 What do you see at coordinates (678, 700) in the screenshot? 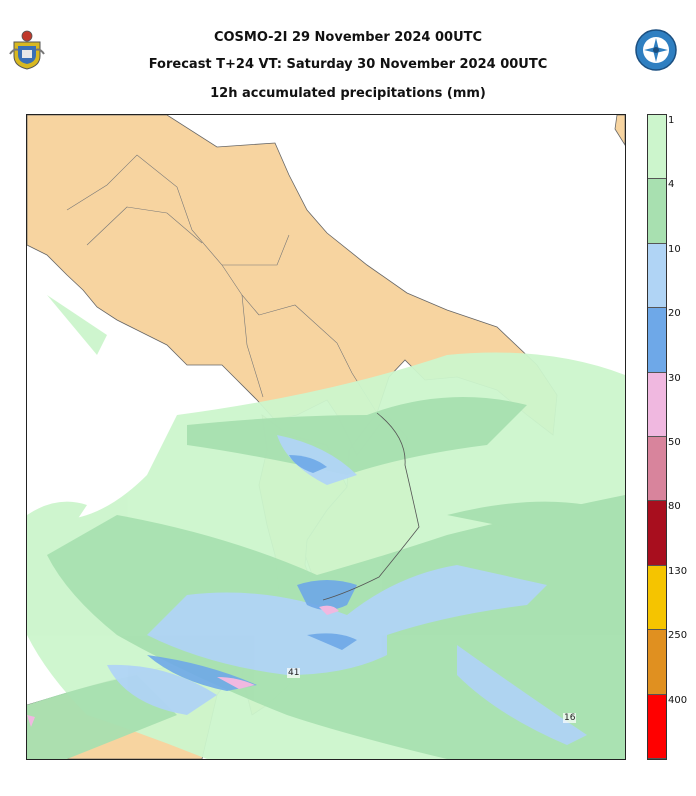
I see `colorbar-label: 400` at bounding box center [678, 700].